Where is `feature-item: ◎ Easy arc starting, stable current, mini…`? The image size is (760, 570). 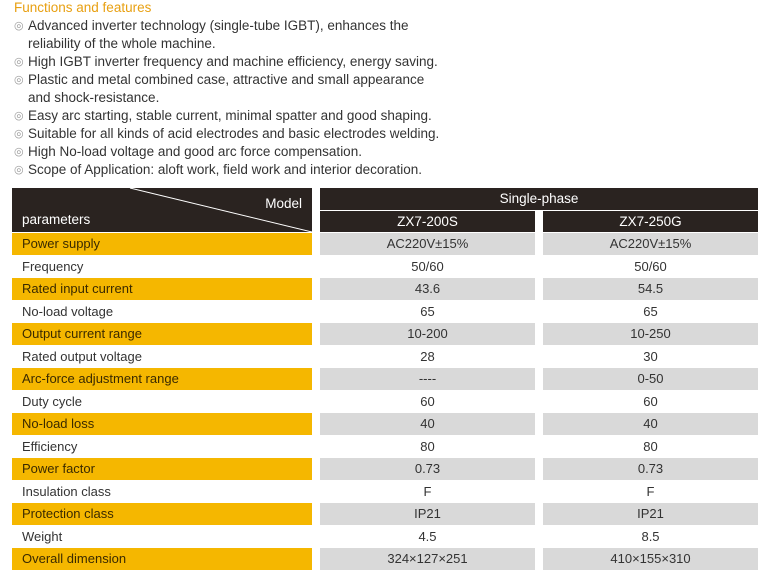 feature-item: ◎ Easy arc starting, stable current, mini… is located at coordinates (274, 116).